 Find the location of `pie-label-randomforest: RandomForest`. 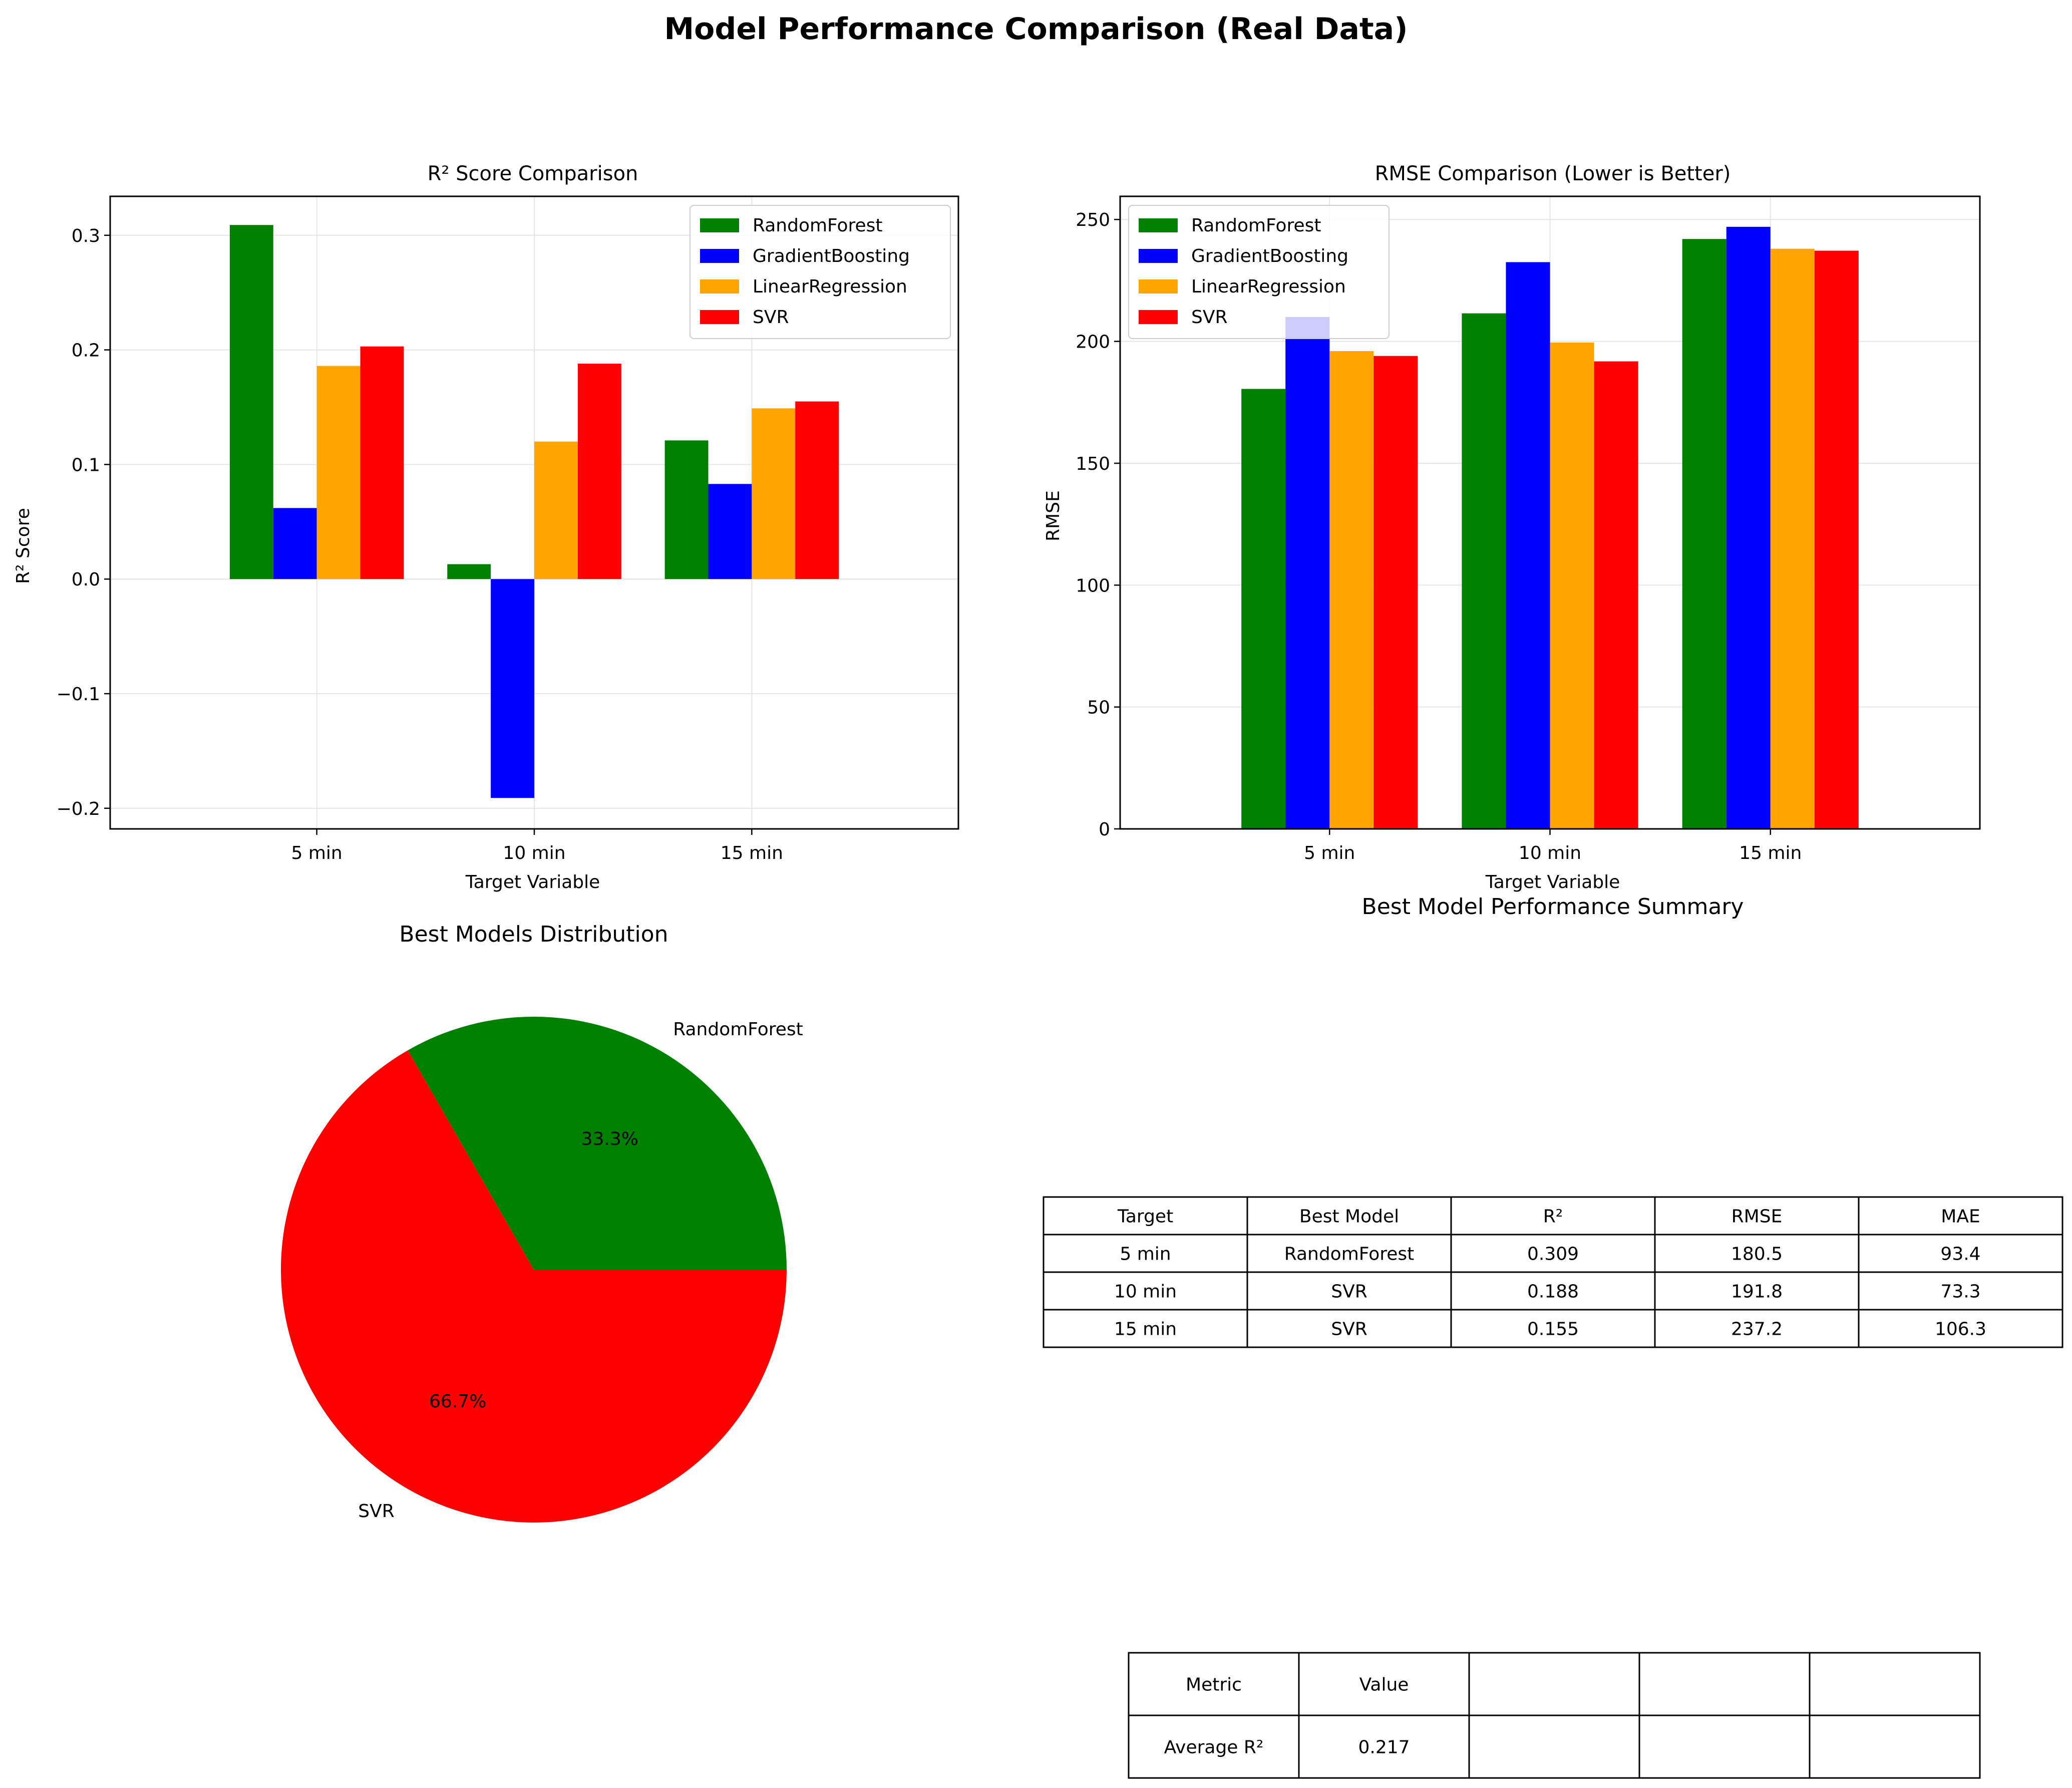

pie-label-randomforest: RandomForest is located at coordinates (738, 1029).